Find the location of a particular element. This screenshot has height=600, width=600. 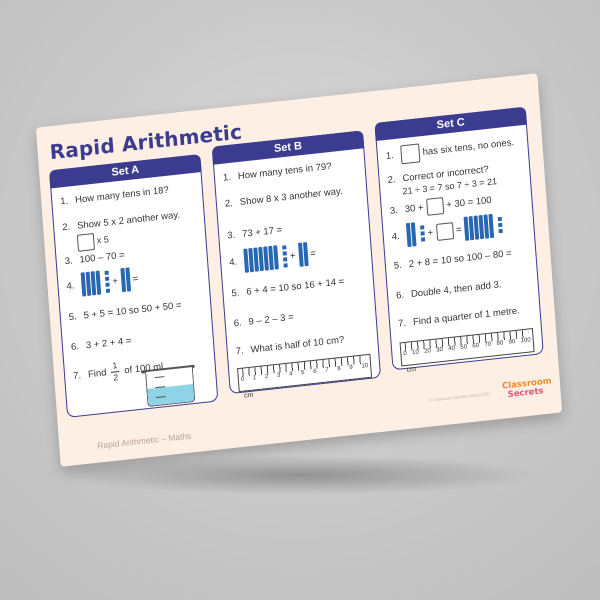

ruler-label: 80 is located at coordinates (500, 344).